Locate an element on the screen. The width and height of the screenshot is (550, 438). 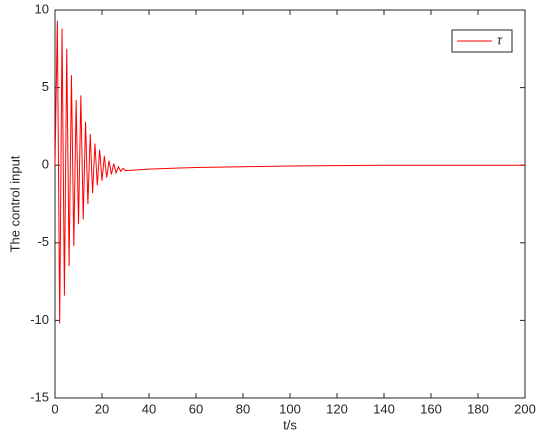
y-tick-label: -10 is located at coordinates (39, 319).